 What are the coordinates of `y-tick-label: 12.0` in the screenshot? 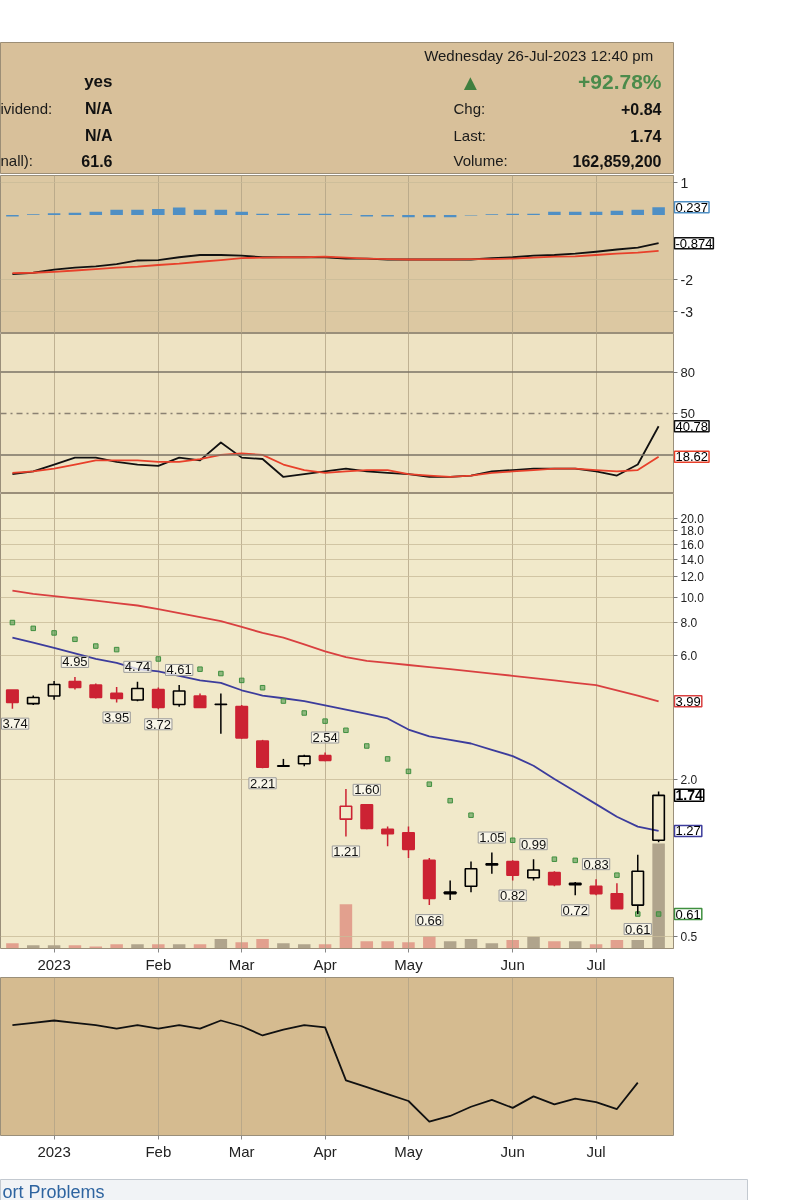 It's located at (692, 577).